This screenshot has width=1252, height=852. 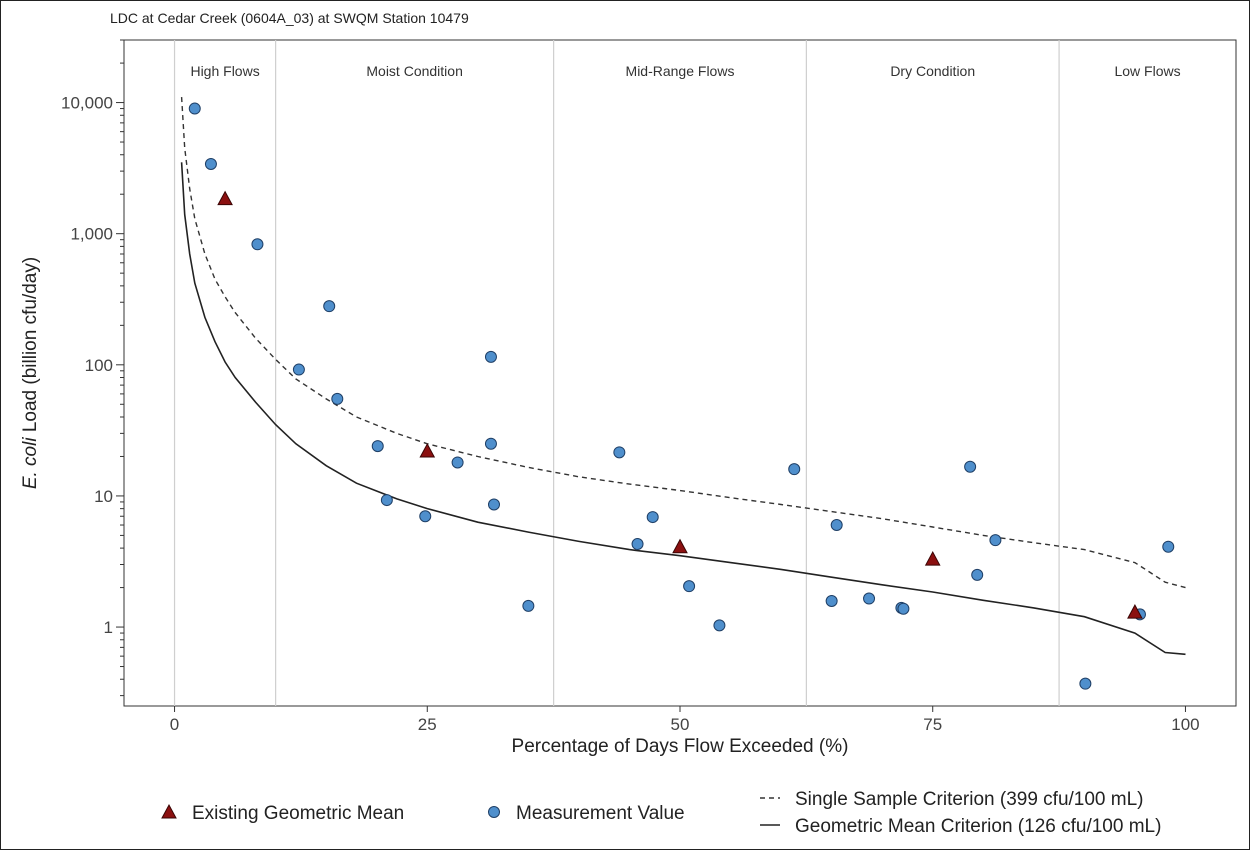 I want to click on y-tick-label: 10, so click(x=103, y=496).